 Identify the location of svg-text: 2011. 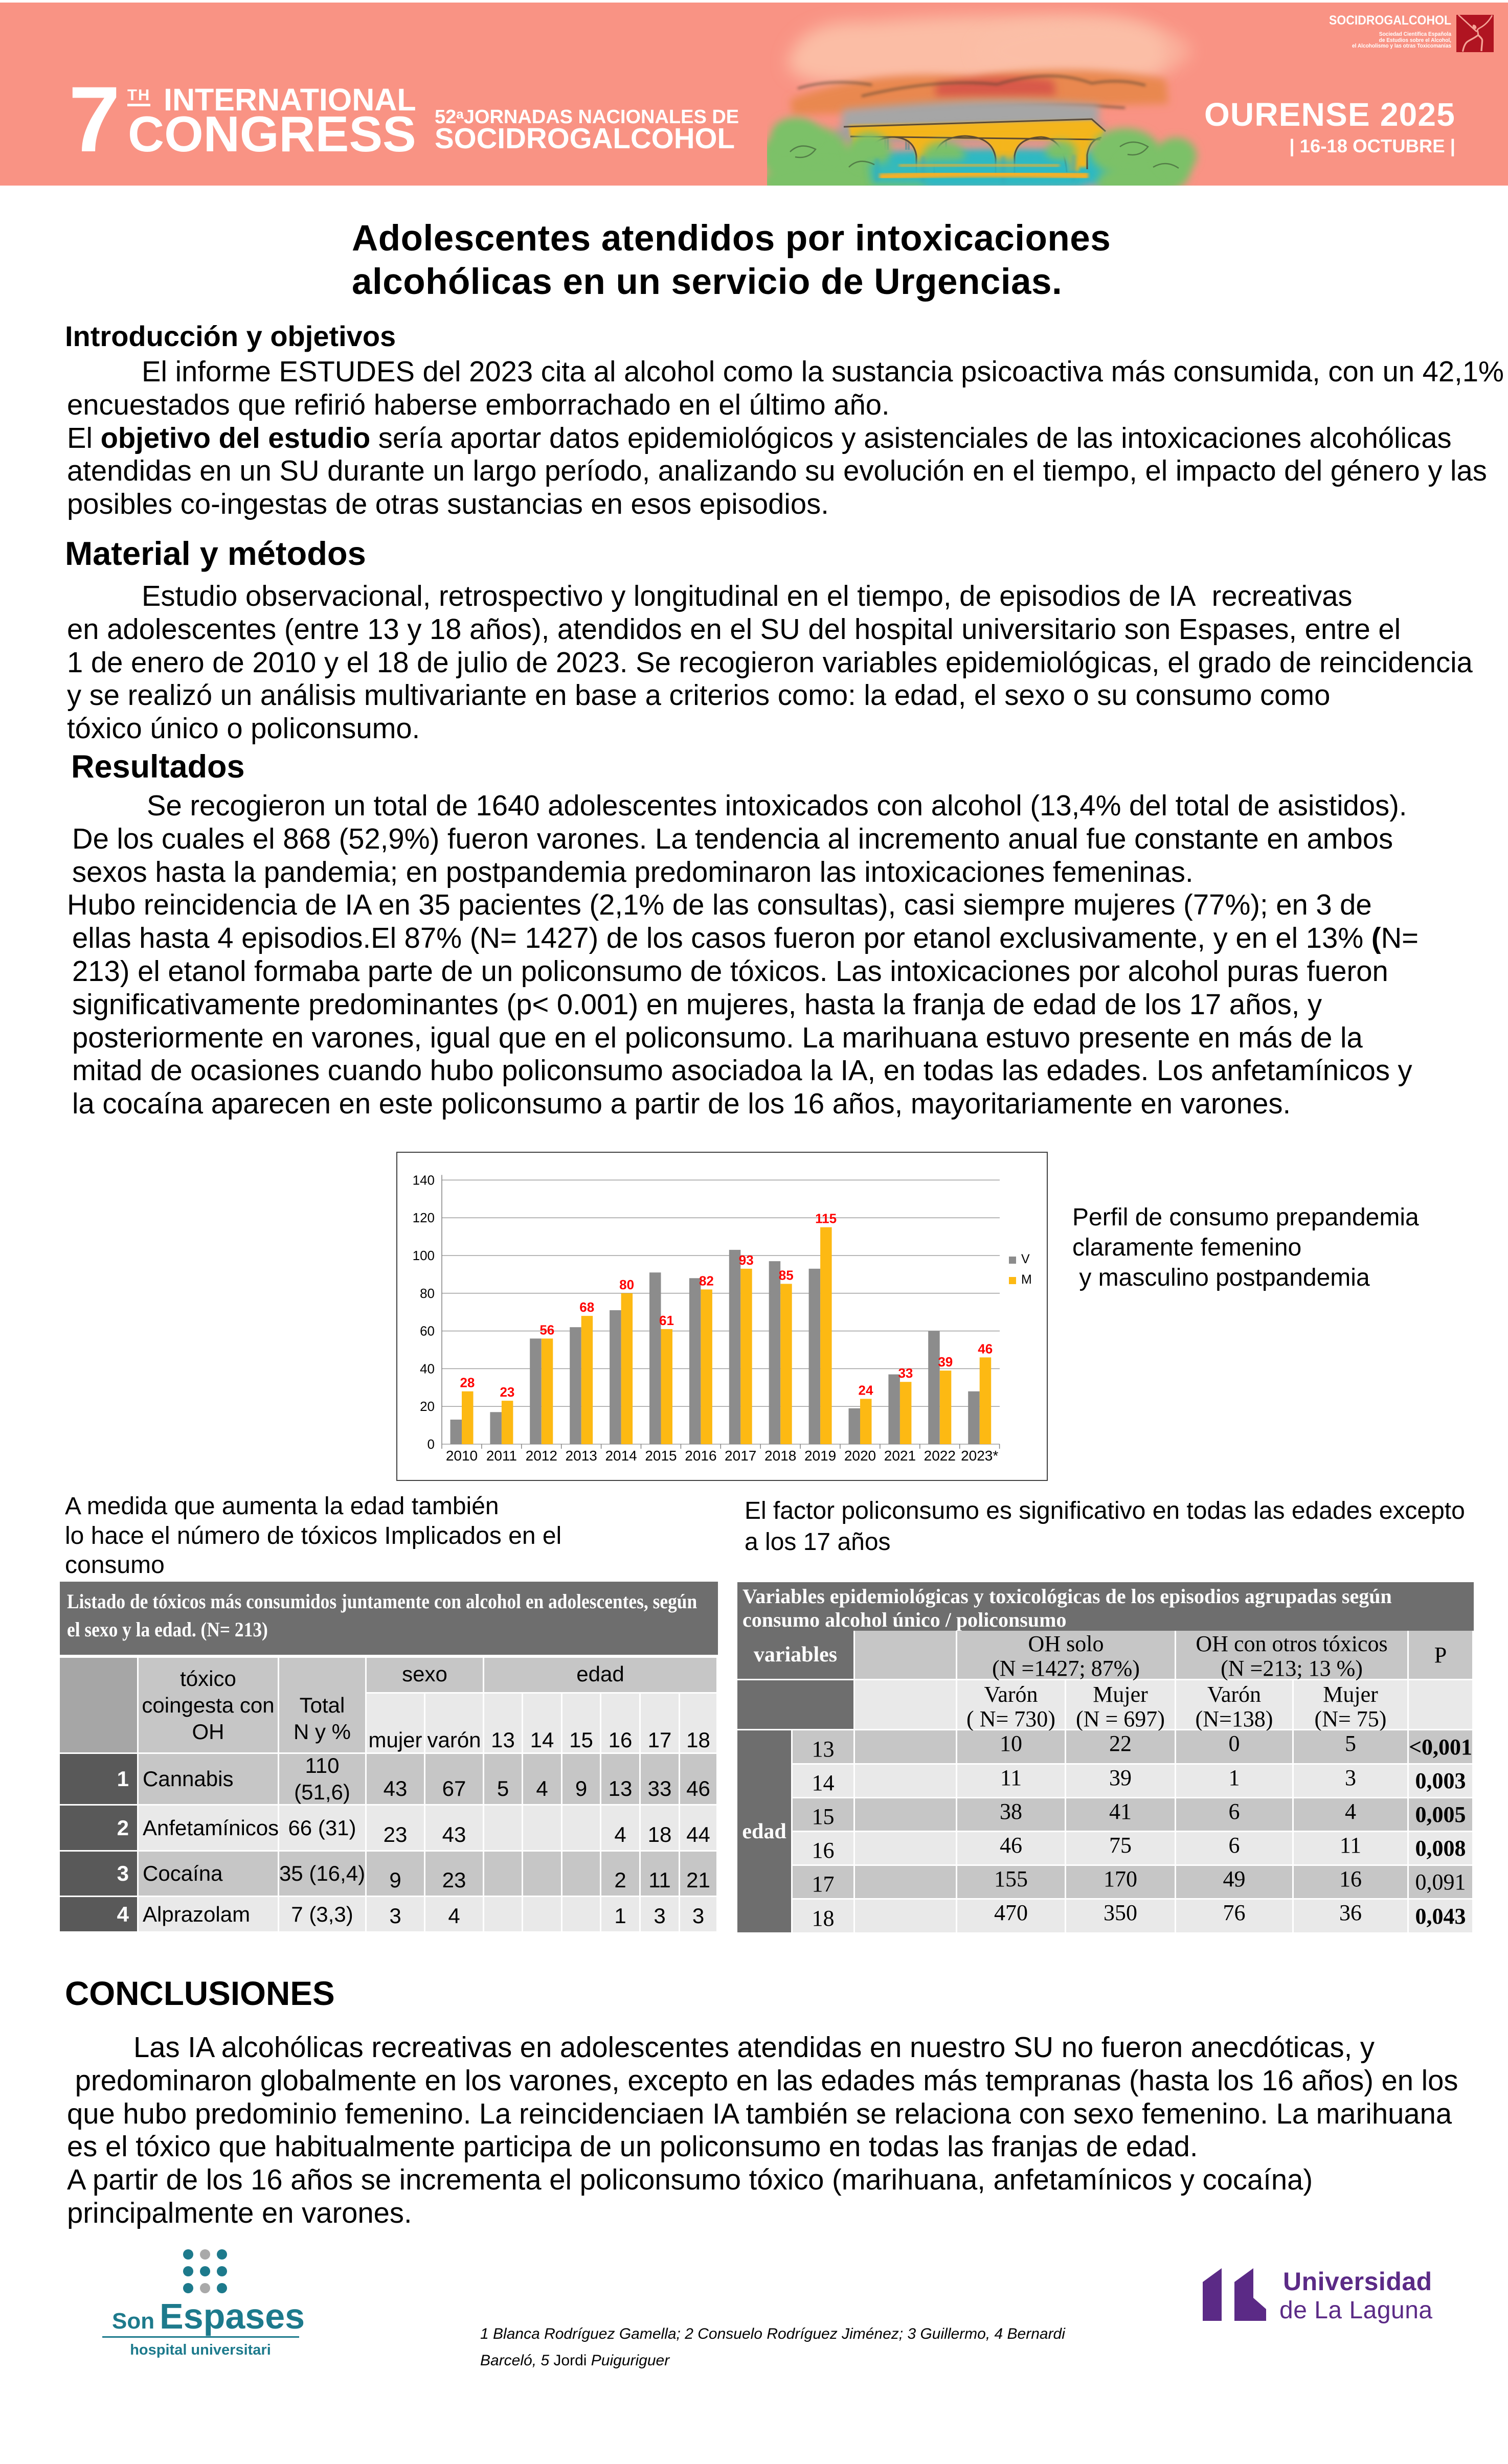
(501, 1456).